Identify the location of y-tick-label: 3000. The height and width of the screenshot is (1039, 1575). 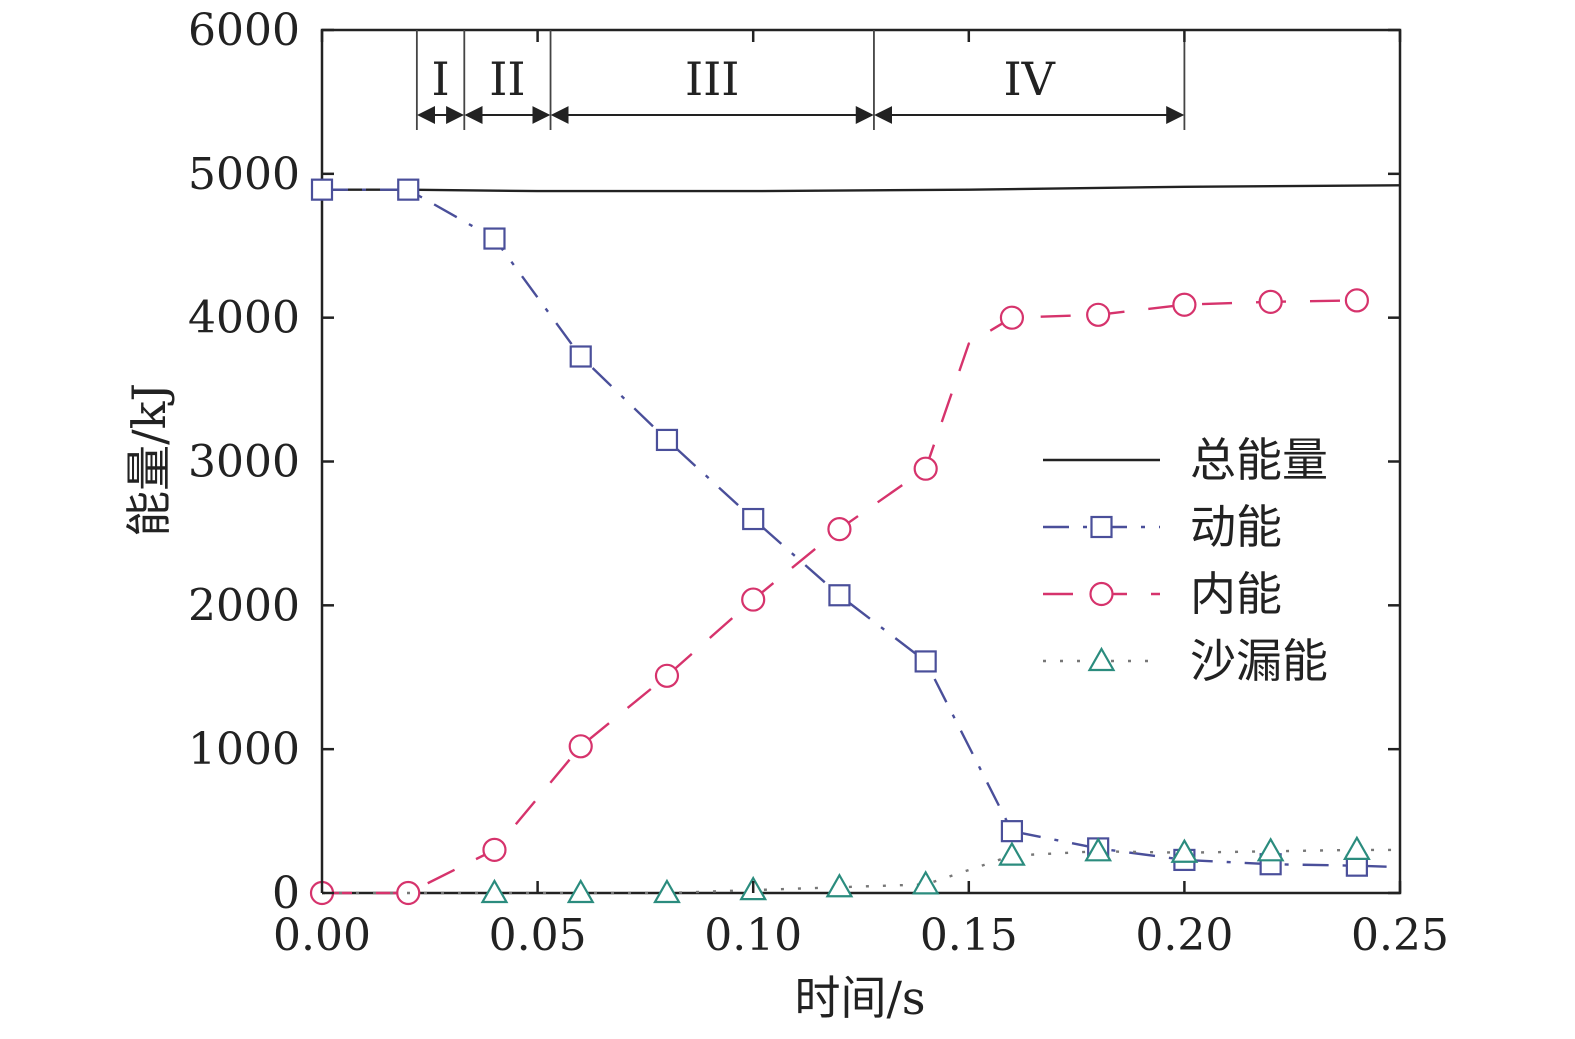
(244, 462).